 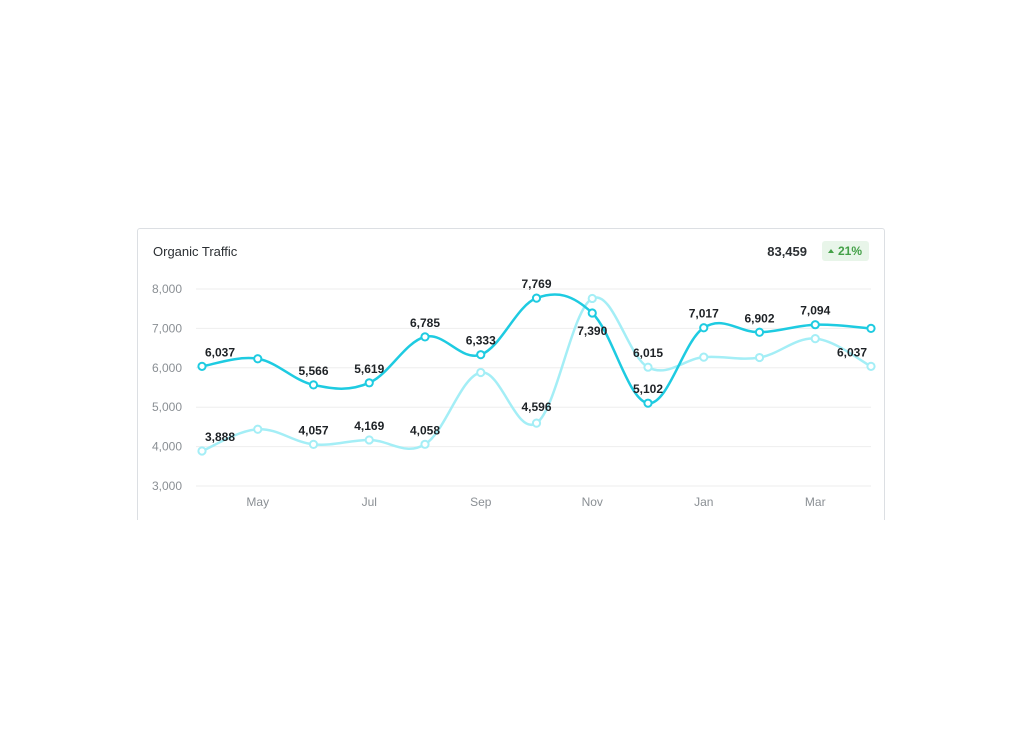 What do you see at coordinates (167, 407) in the screenshot?
I see `y-tick-label: 5,000` at bounding box center [167, 407].